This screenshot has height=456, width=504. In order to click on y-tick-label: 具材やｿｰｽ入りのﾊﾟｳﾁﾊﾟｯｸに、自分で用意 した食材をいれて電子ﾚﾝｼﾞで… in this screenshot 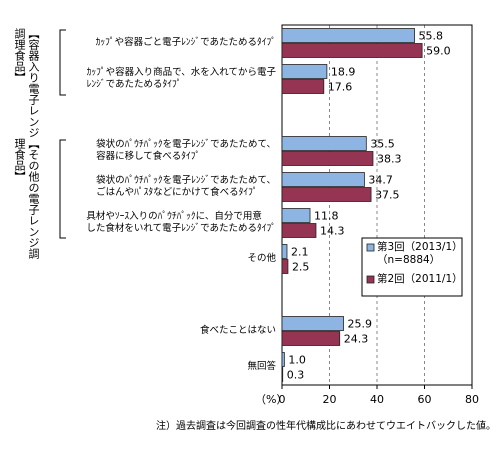, I will do `click(181, 222)`.